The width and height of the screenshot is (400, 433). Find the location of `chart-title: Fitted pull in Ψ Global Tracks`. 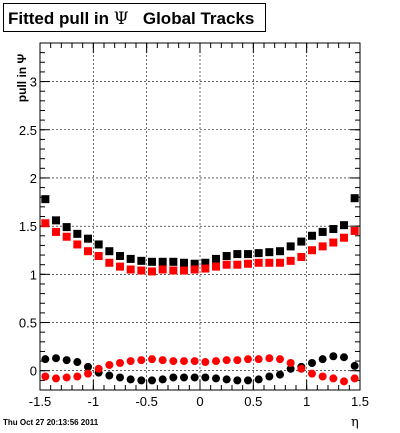

chart-title: Fitted pull in Ψ Global Tracks is located at coordinates (131, 19).